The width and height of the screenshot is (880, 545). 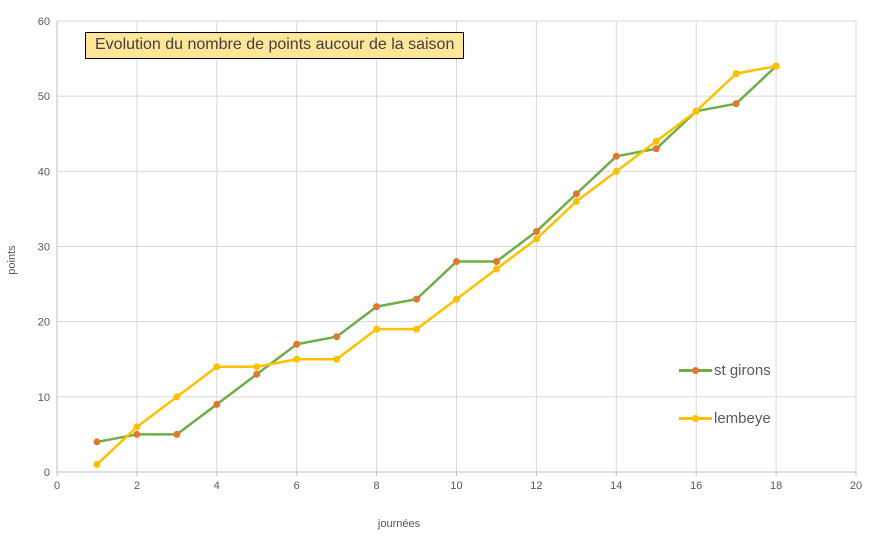 I want to click on x-tick-label: 0, so click(x=57, y=486).